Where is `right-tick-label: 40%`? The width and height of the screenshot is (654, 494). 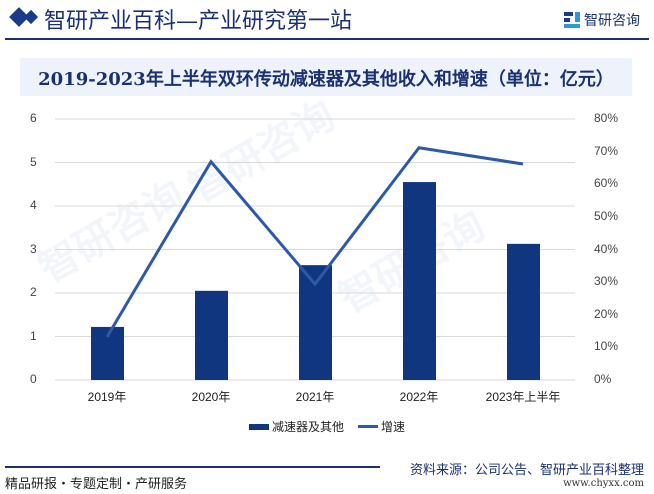
right-tick-label: 40% is located at coordinates (606, 248).